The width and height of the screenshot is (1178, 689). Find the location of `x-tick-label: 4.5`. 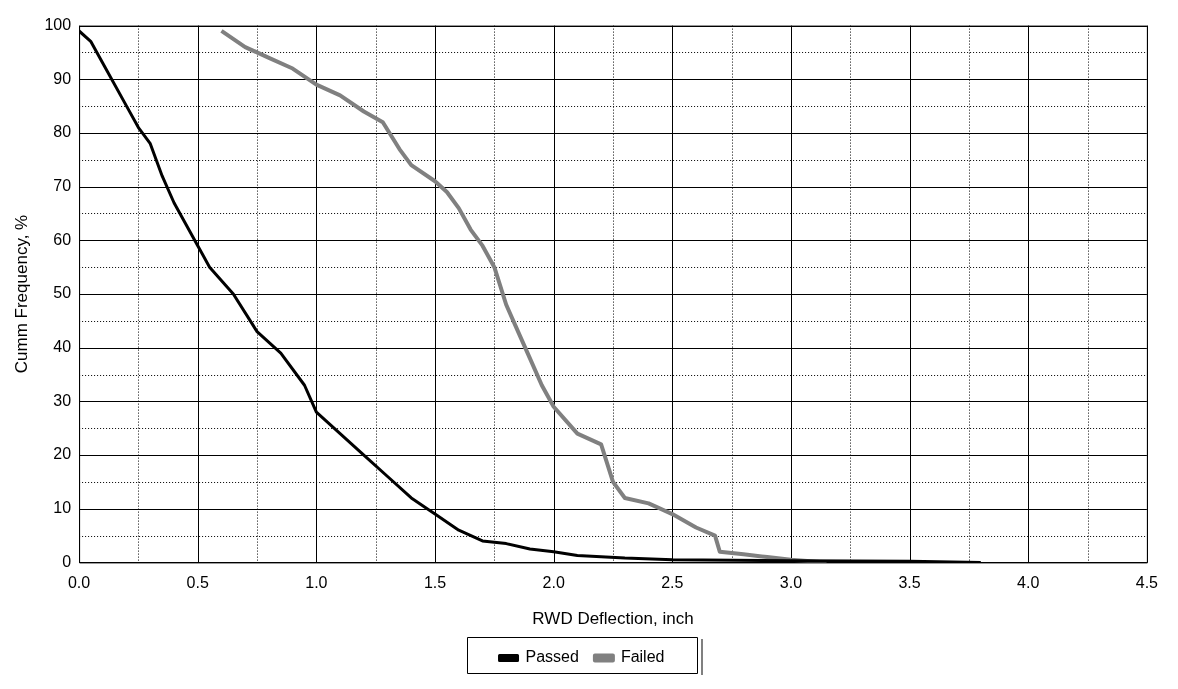

x-tick-label: 4.5 is located at coordinates (1147, 583).